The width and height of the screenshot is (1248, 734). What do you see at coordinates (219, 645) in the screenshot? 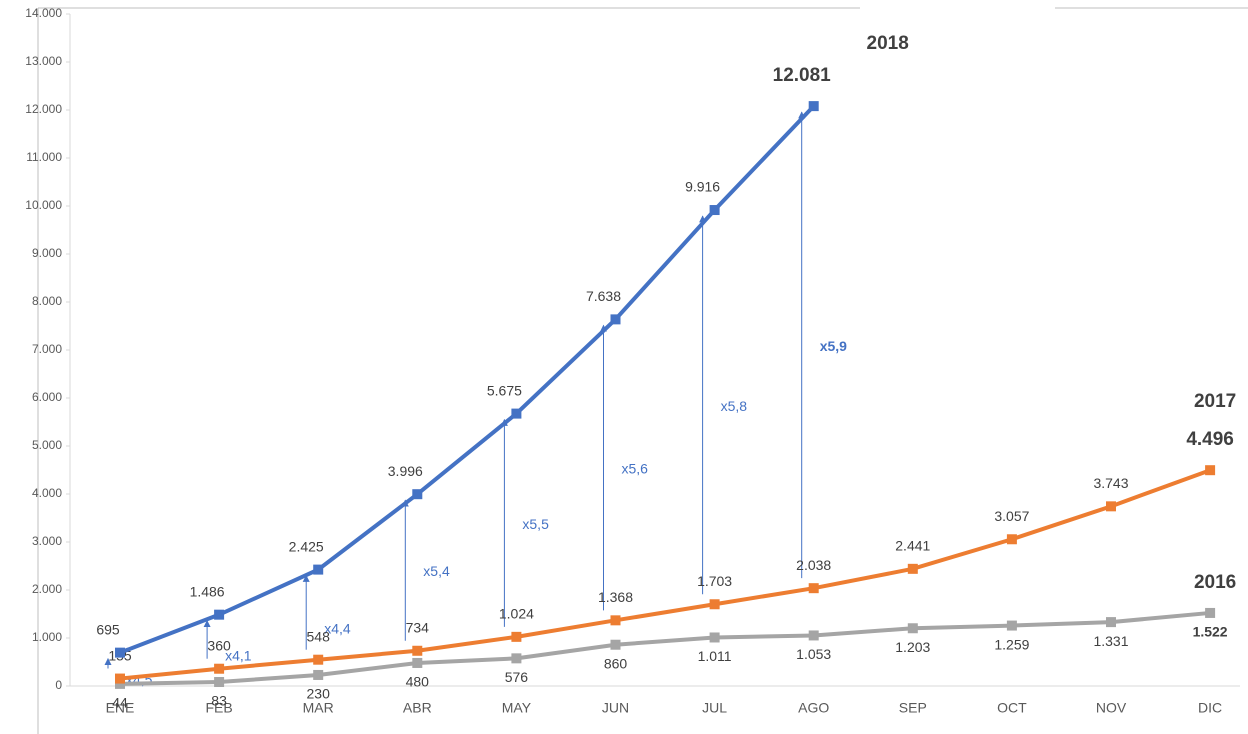
I see `data-label: 360` at bounding box center [219, 645].